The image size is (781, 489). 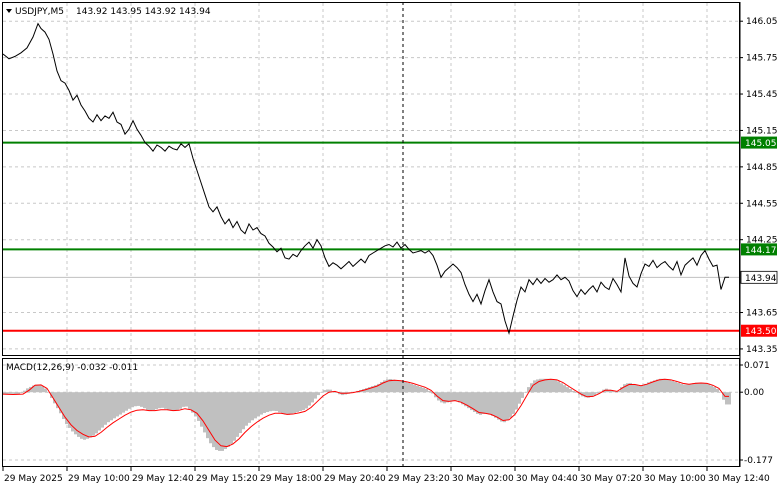 What do you see at coordinates (365, 413) in the screenshot?
I see `macd-signal-line` at bounding box center [365, 413].